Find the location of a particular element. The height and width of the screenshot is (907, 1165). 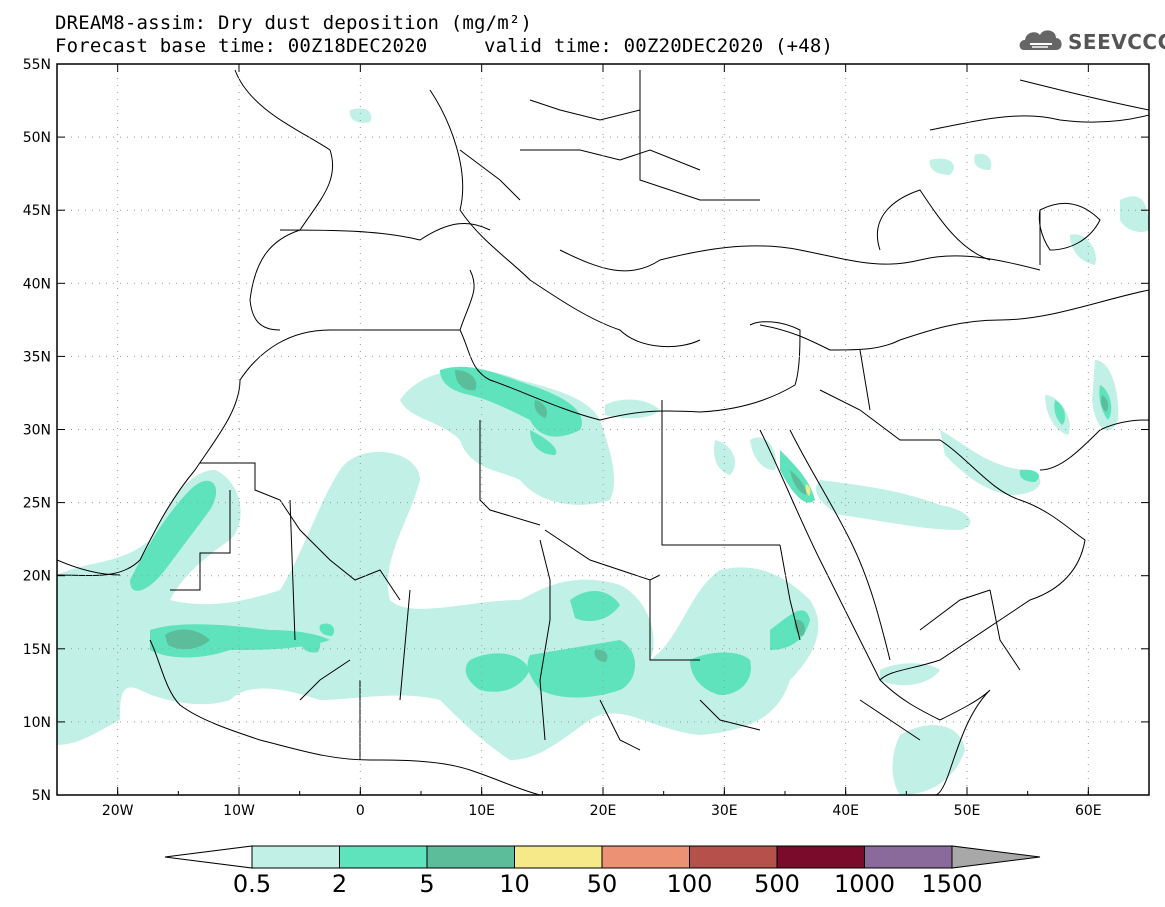

lon-label: 20W is located at coordinates (118, 811).